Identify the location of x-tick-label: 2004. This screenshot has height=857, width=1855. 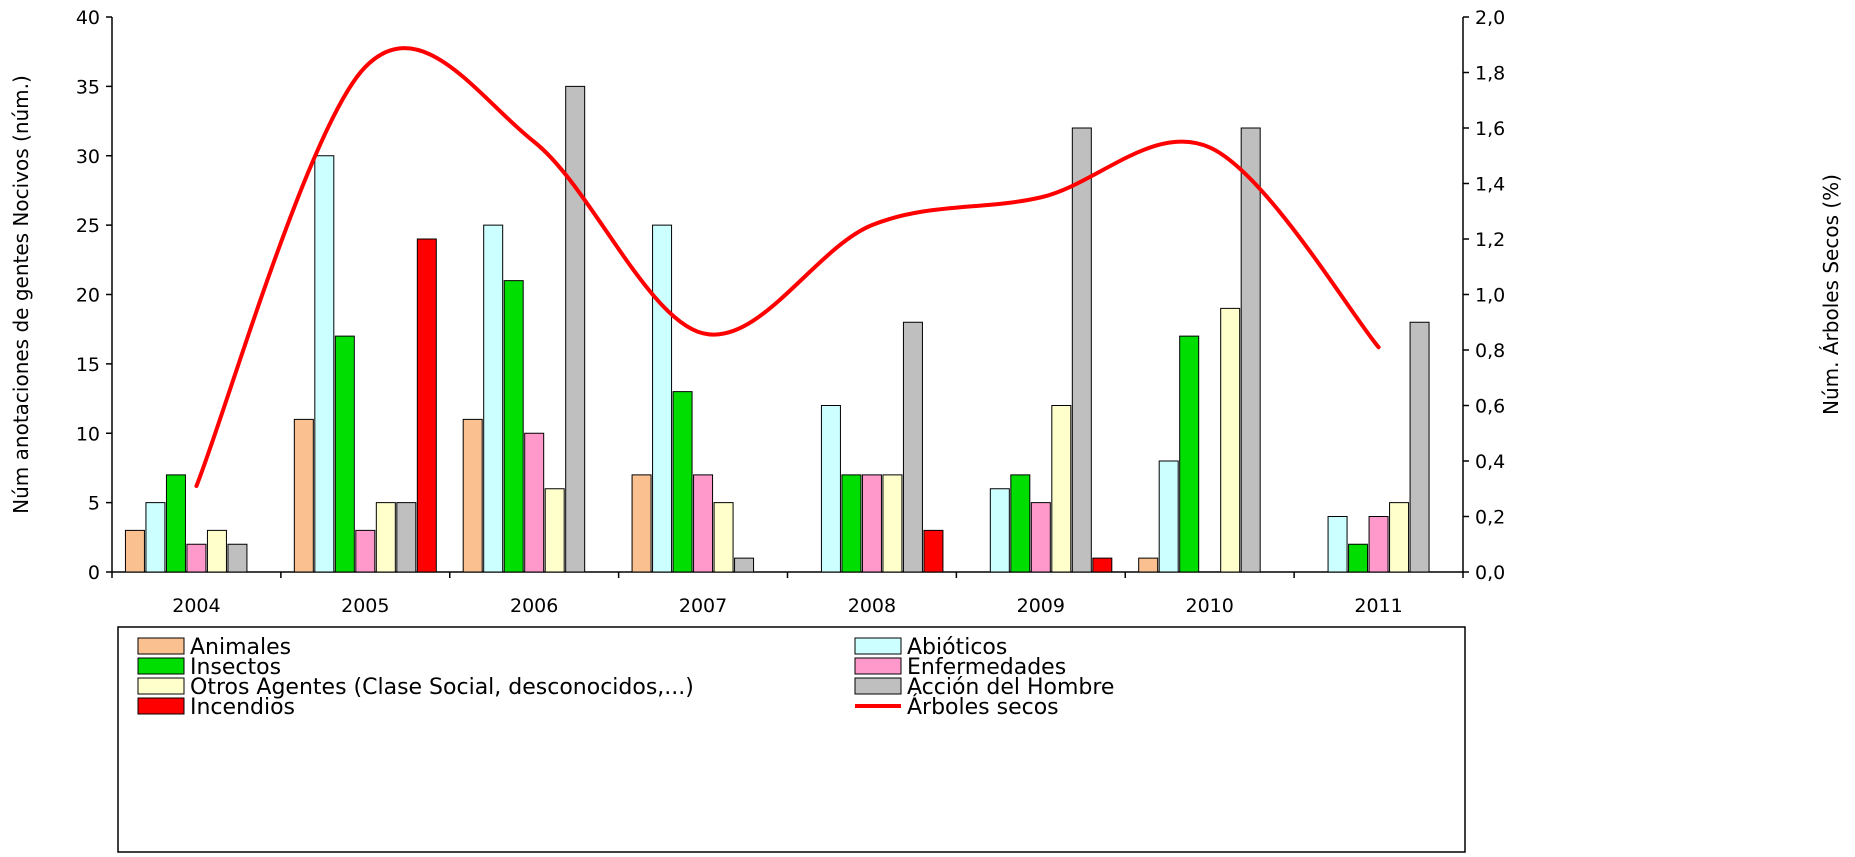
(196, 606).